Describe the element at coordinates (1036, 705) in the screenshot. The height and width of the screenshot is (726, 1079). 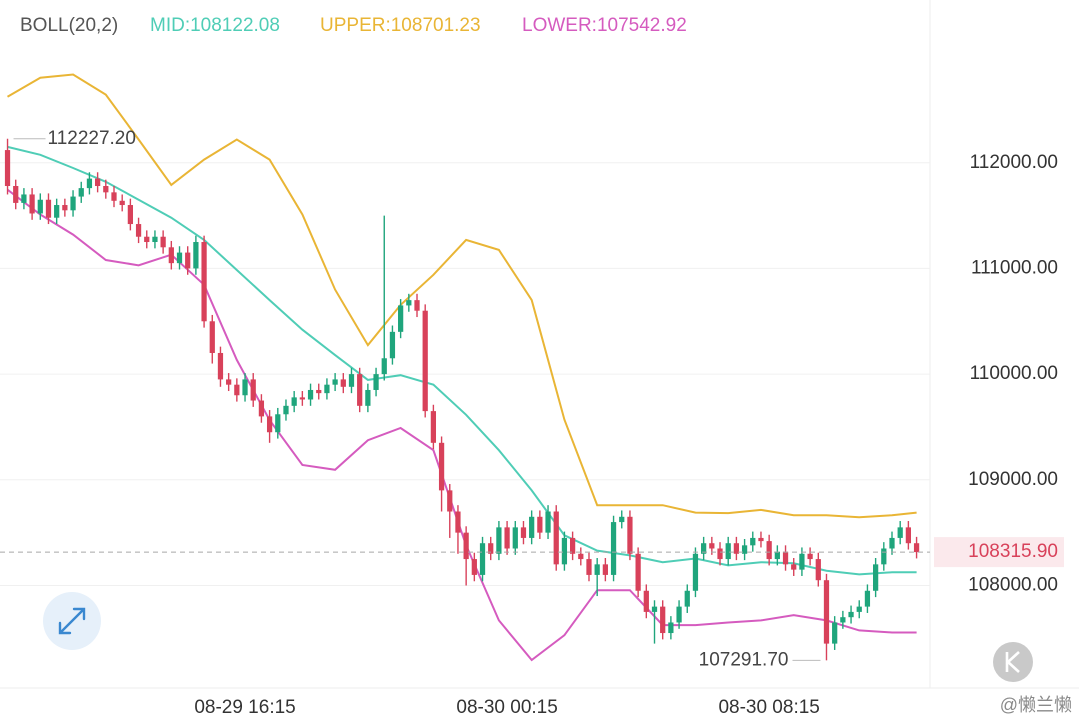
I see `watermark: @懒兰懒` at that location.